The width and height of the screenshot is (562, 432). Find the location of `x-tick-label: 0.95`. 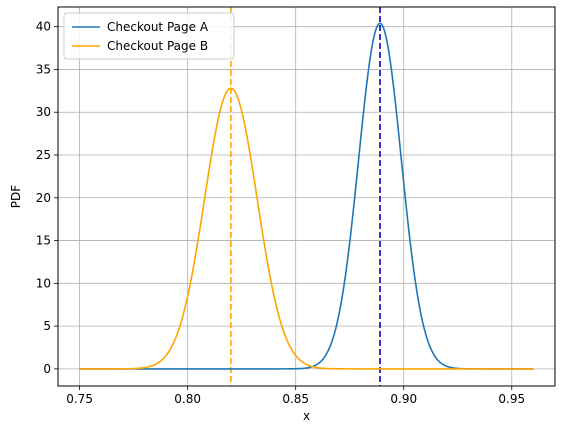

x-tick-label: 0.95 is located at coordinates (511, 399).